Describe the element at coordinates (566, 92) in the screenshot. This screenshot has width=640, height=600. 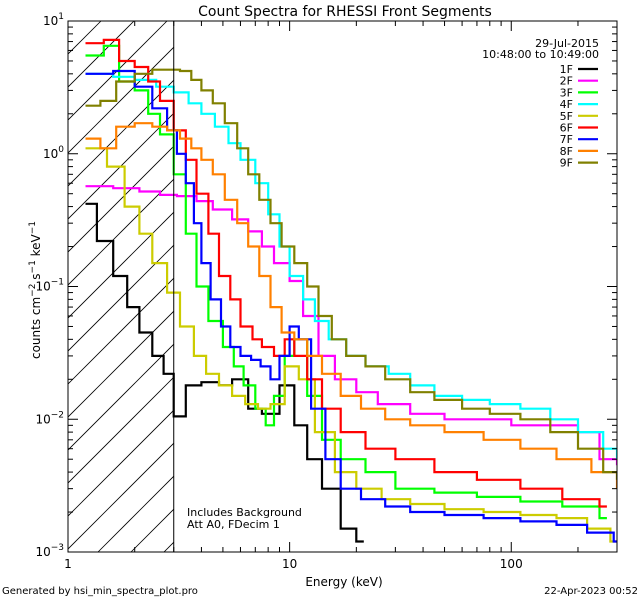
I see `legend-label-3F: 3F` at that location.